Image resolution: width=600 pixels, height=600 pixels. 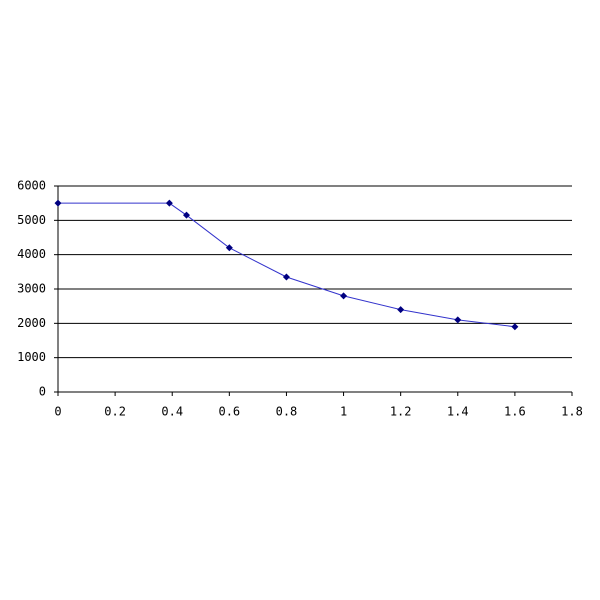 What do you see at coordinates (229, 412) in the screenshot?
I see `x-tick-label: 0.6` at bounding box center [229, 412].